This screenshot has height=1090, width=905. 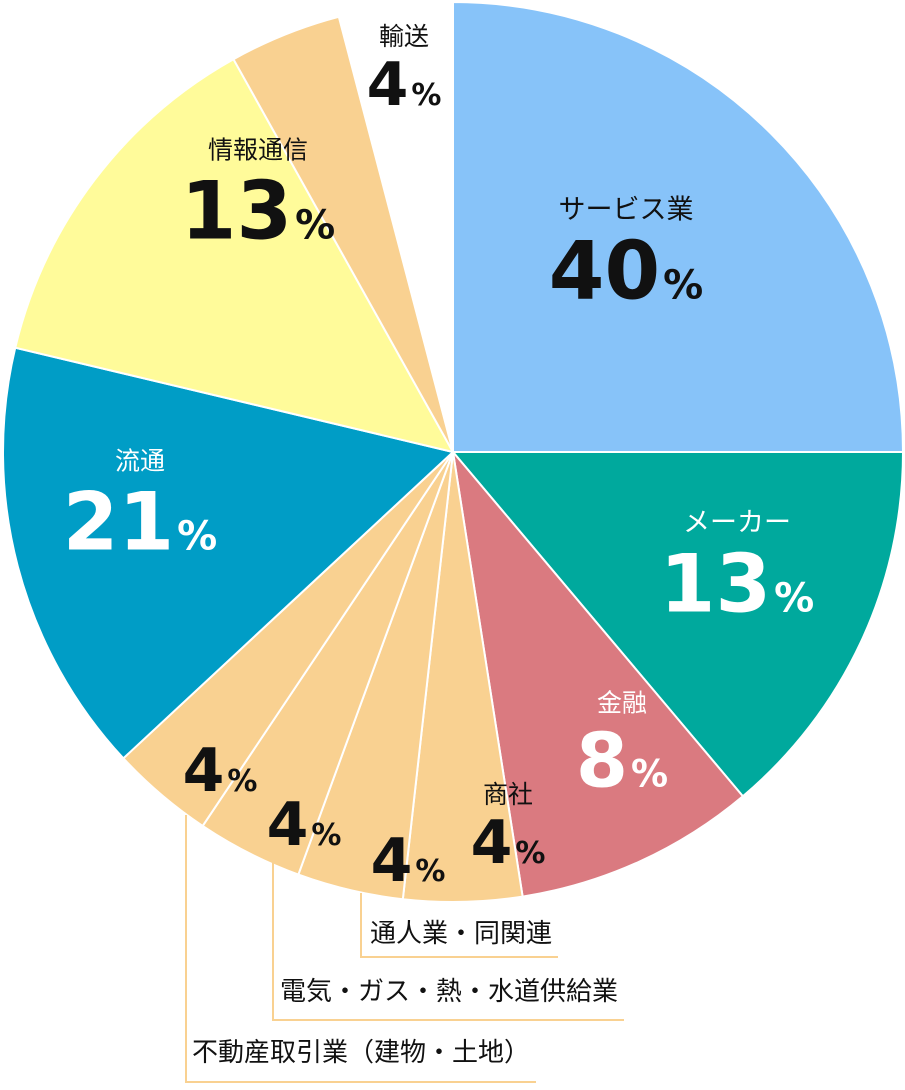 What do you see at coordinates (461, 934) in the screenshot?
I see `external-slice-name-label: 通人業・同関連` at bounding box center [461, 934].